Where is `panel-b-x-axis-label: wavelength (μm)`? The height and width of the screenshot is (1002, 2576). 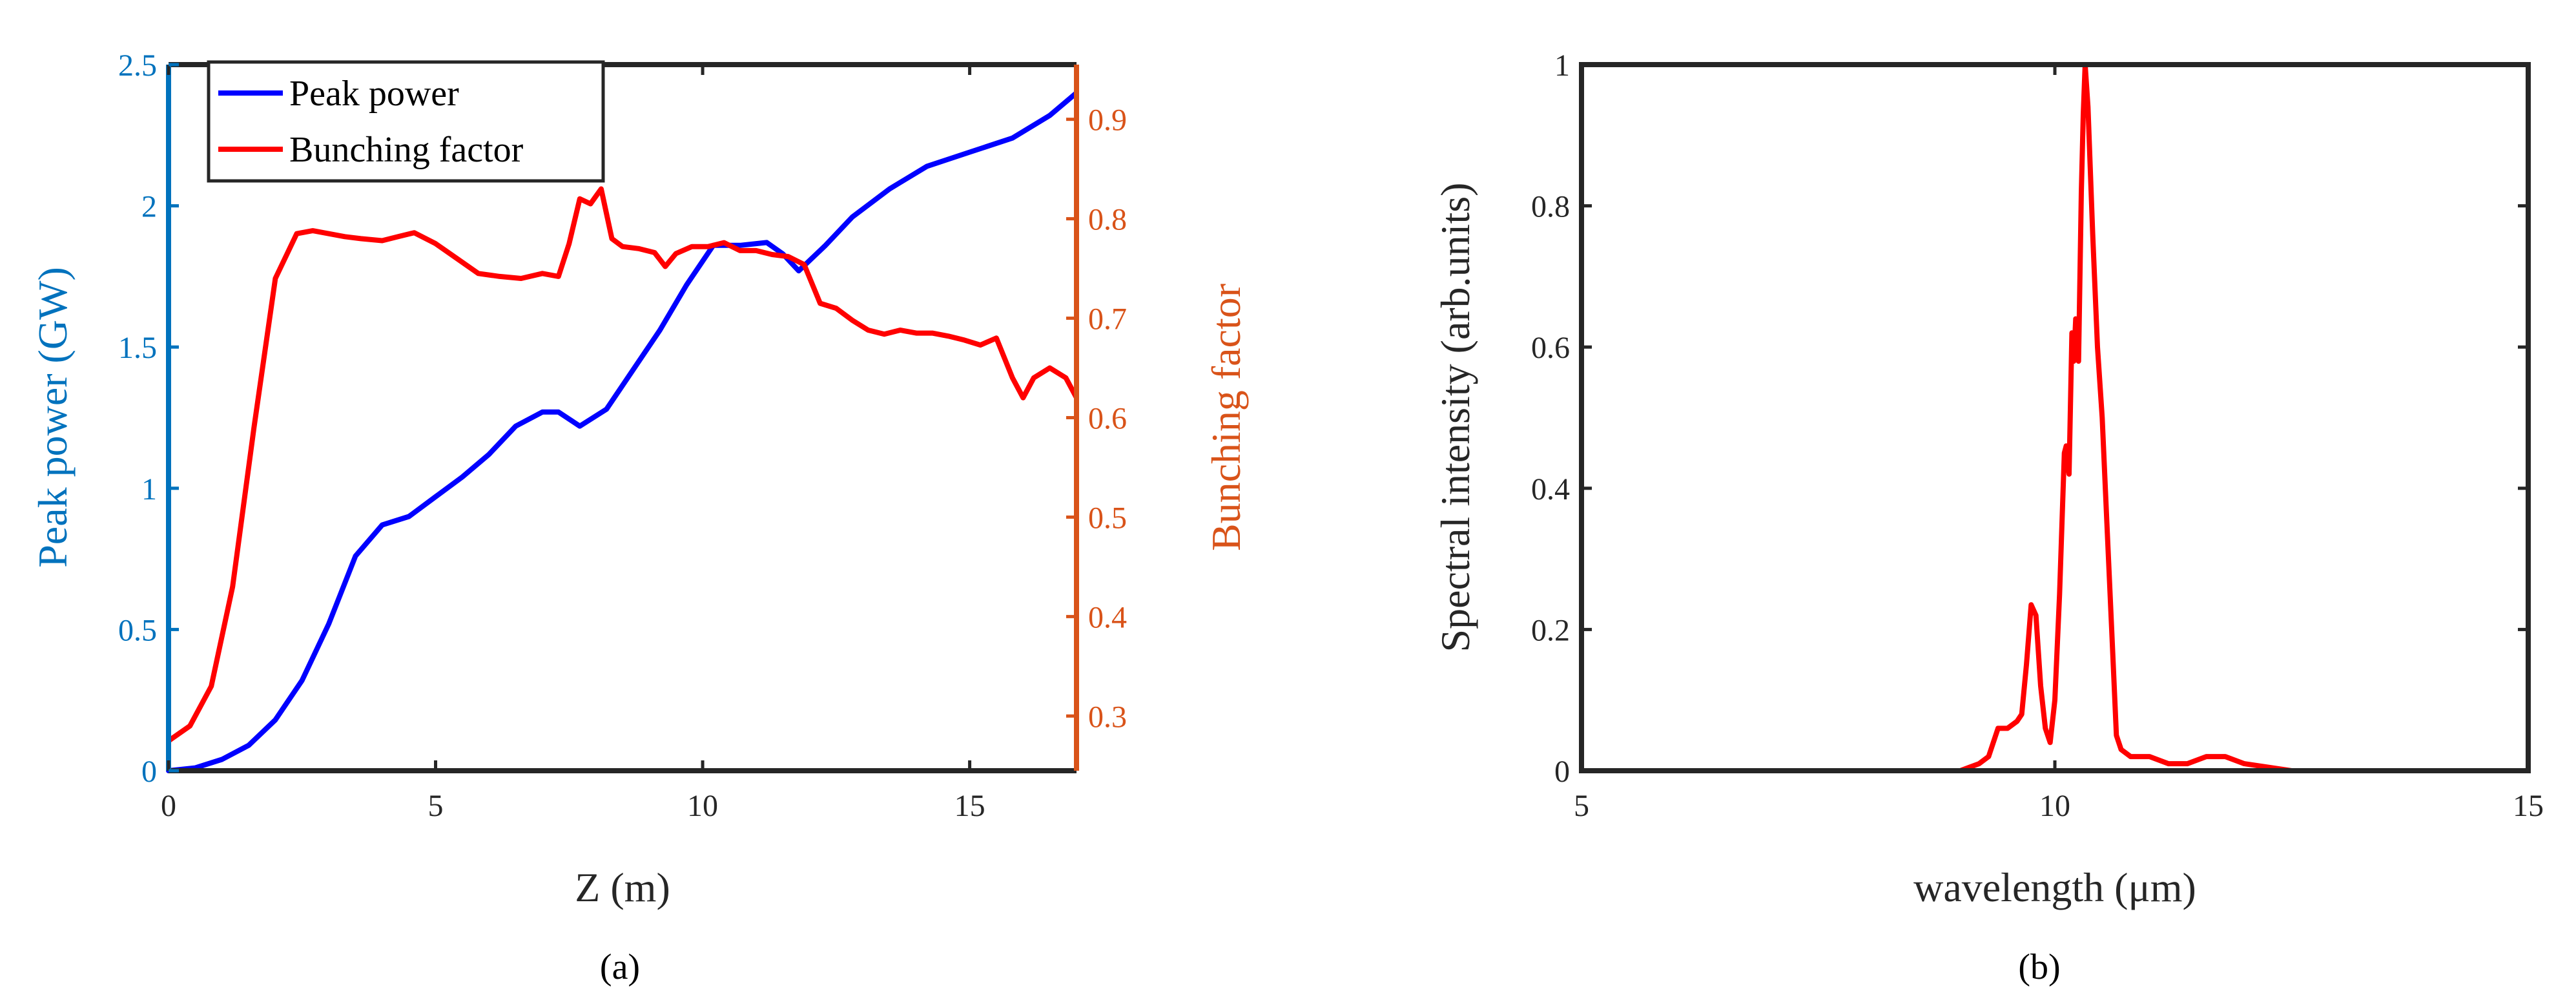
panel-b-x-axis-label: wavelength (μm) is located at coordinates (2054, 887).